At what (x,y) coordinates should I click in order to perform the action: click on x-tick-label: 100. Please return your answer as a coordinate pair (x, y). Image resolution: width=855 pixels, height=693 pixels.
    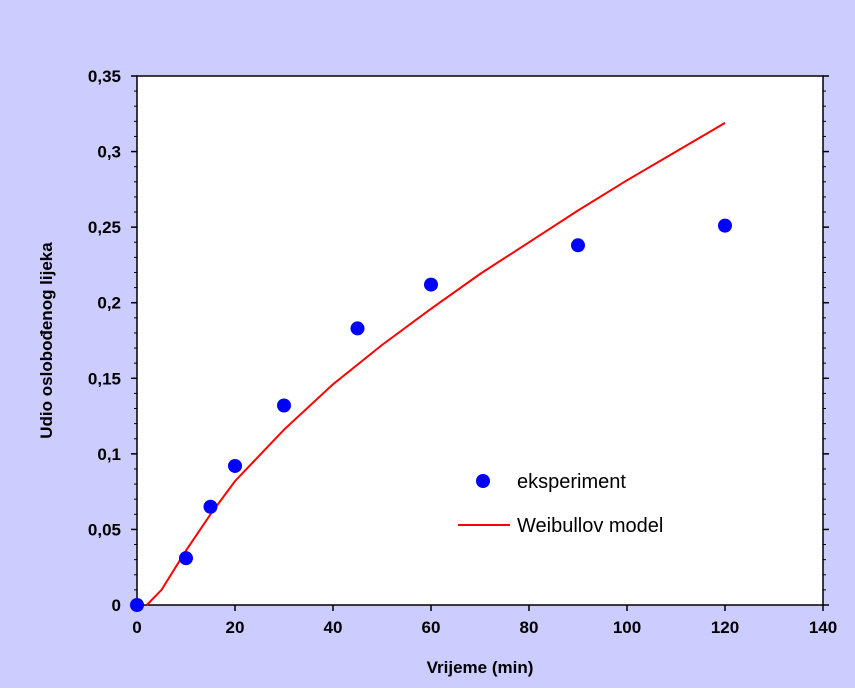
    Looking at the image, I should click on (627, 627).